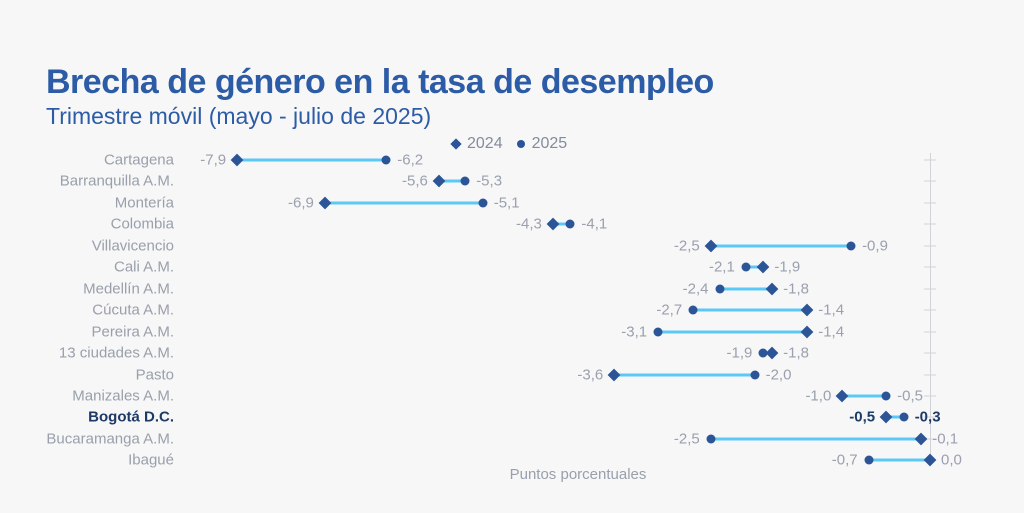  I want to click on value-label-left: -1,0, so click(818, 396).